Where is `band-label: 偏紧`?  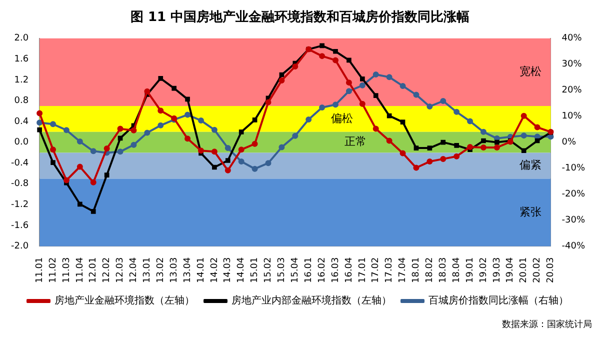
band-label: 偏紧 is located at coordinates (531, 165).